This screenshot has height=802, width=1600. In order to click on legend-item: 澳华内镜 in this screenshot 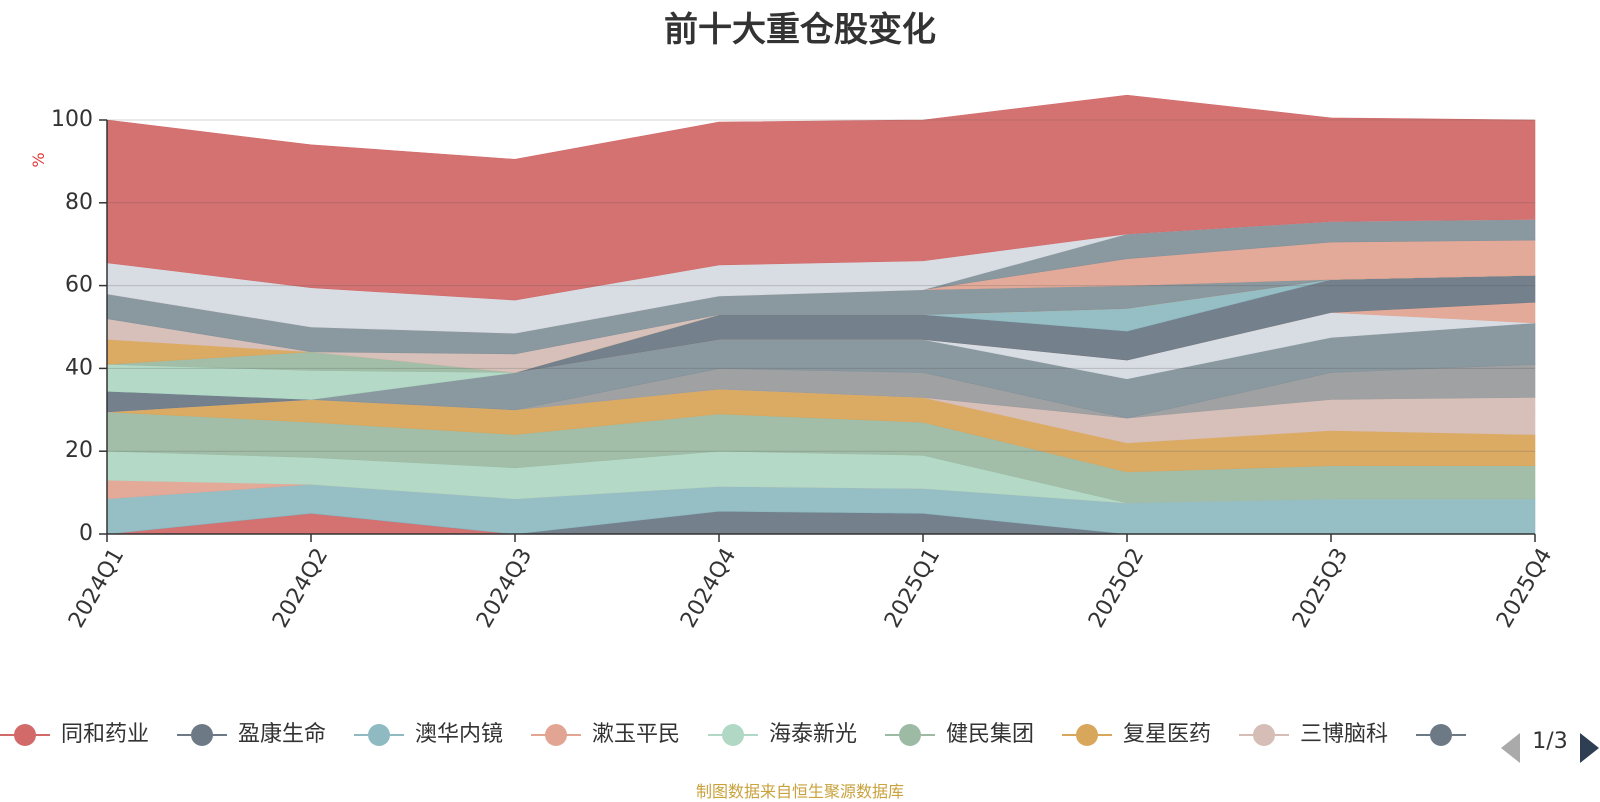, I will do `click(428, 734)`.